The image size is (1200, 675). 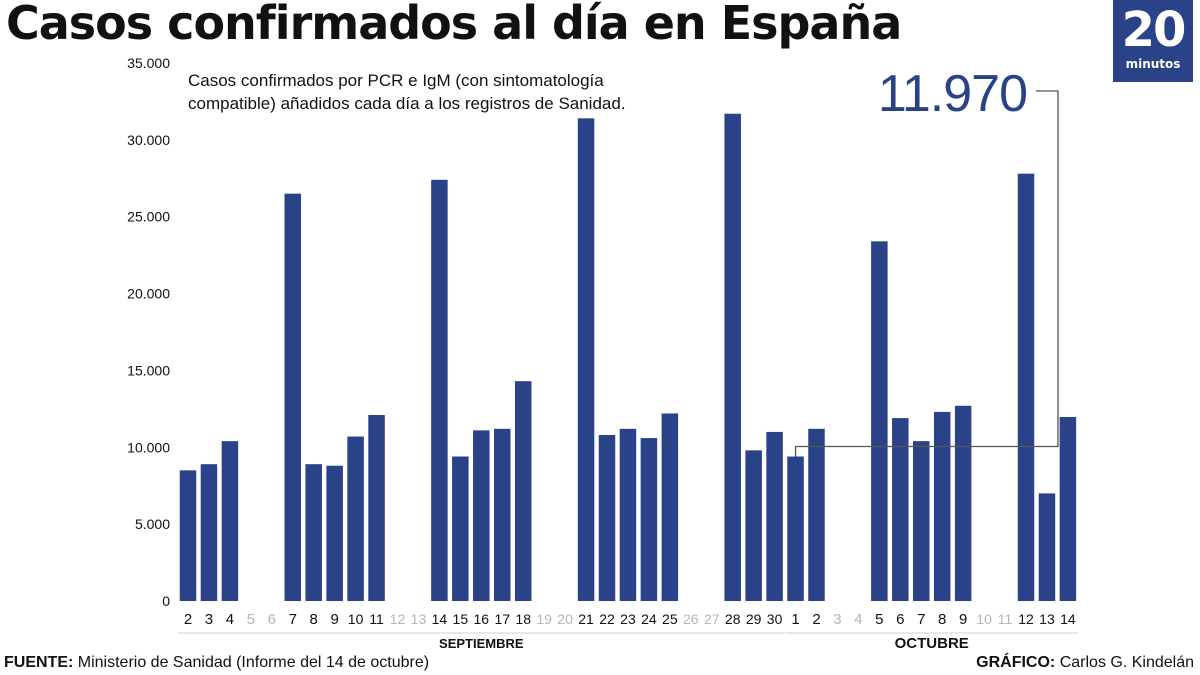 What do you see at coordinates (482, 619) in the screenshot?
I see `x-tick-label: 16` at bounding box center [482, 619].